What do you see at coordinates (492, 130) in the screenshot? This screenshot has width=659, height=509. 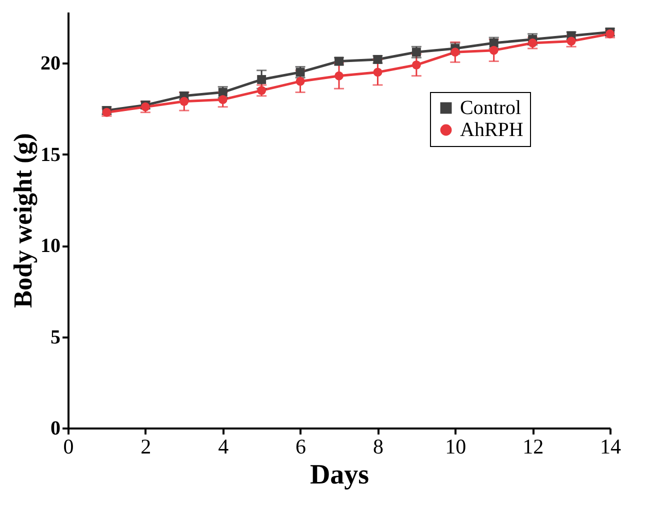 I see `legend-label: AhRPH` at bounding box center [492, 130].